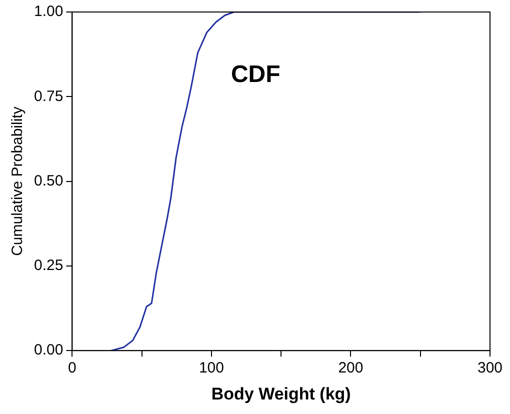  What do you see at coordinates (72, 368) in the screenshot?
I see `x-tick-label: 0` at bounding box center [72, 368].